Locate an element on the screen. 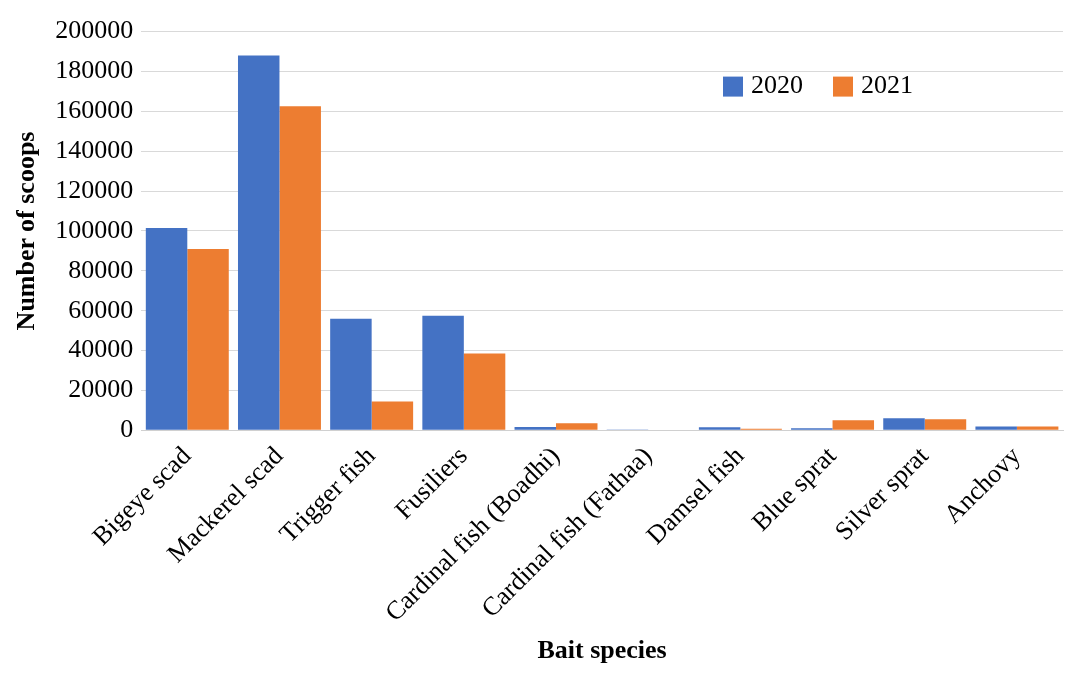  y-tick-label: 80000 is located at coordinates (101, 269).